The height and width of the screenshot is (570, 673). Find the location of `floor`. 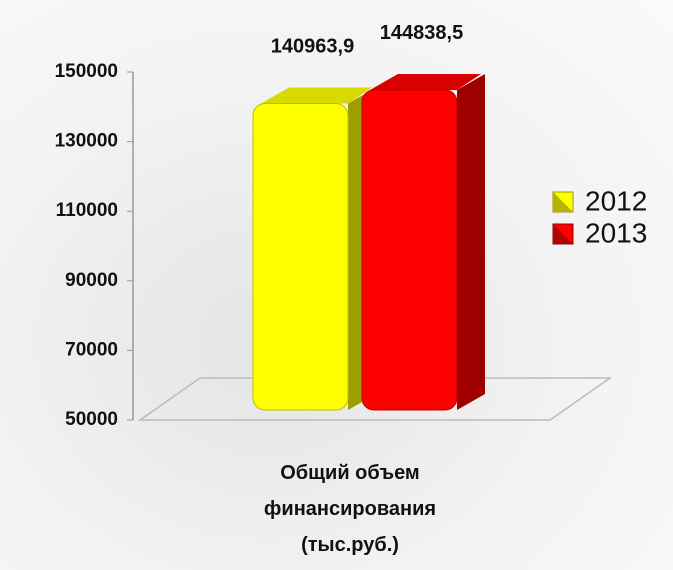

floor is located at coordinates (375, 399).